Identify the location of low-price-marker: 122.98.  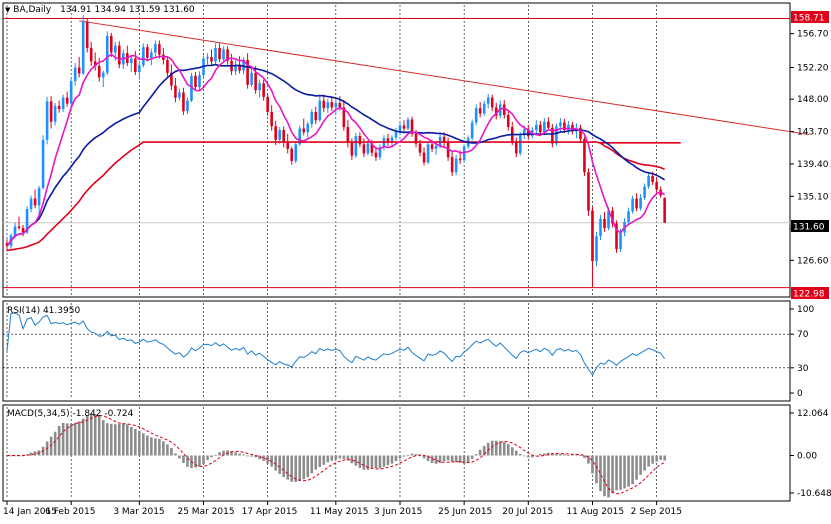
(810, 293).